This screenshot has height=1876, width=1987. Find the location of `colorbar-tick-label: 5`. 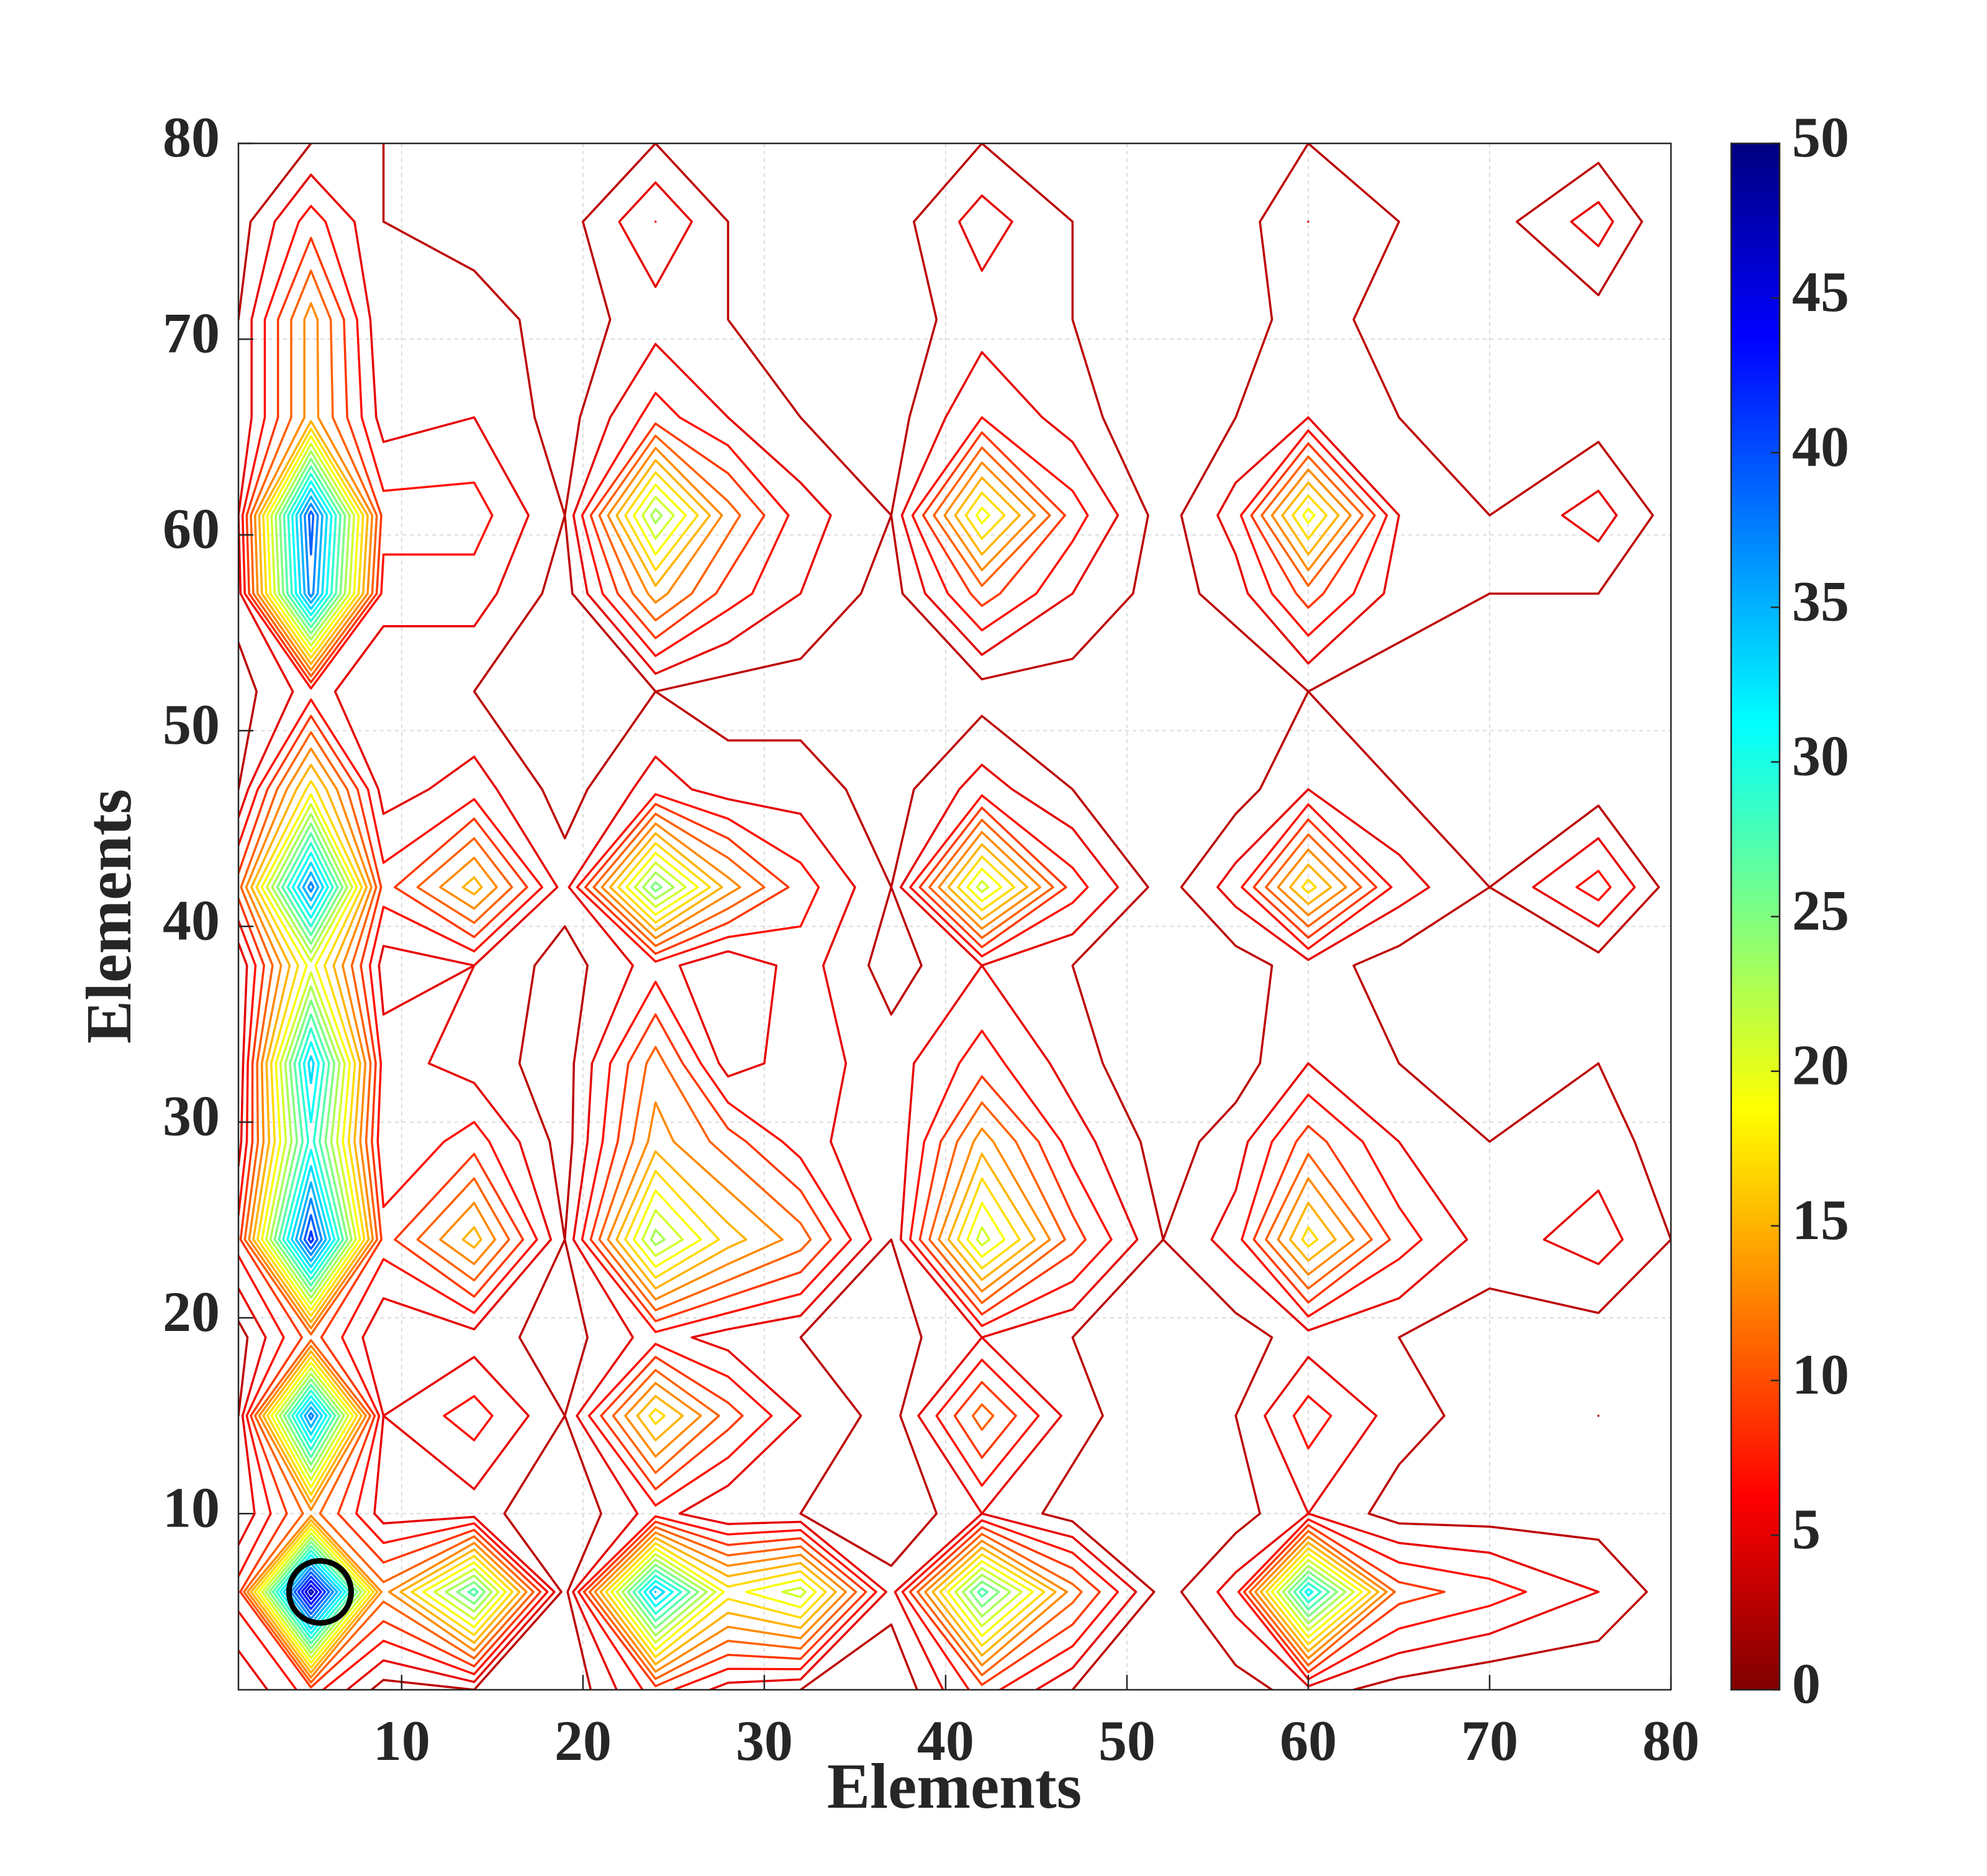

colorbar-tick-label: 5 is located at coordinates (1806, 1529).